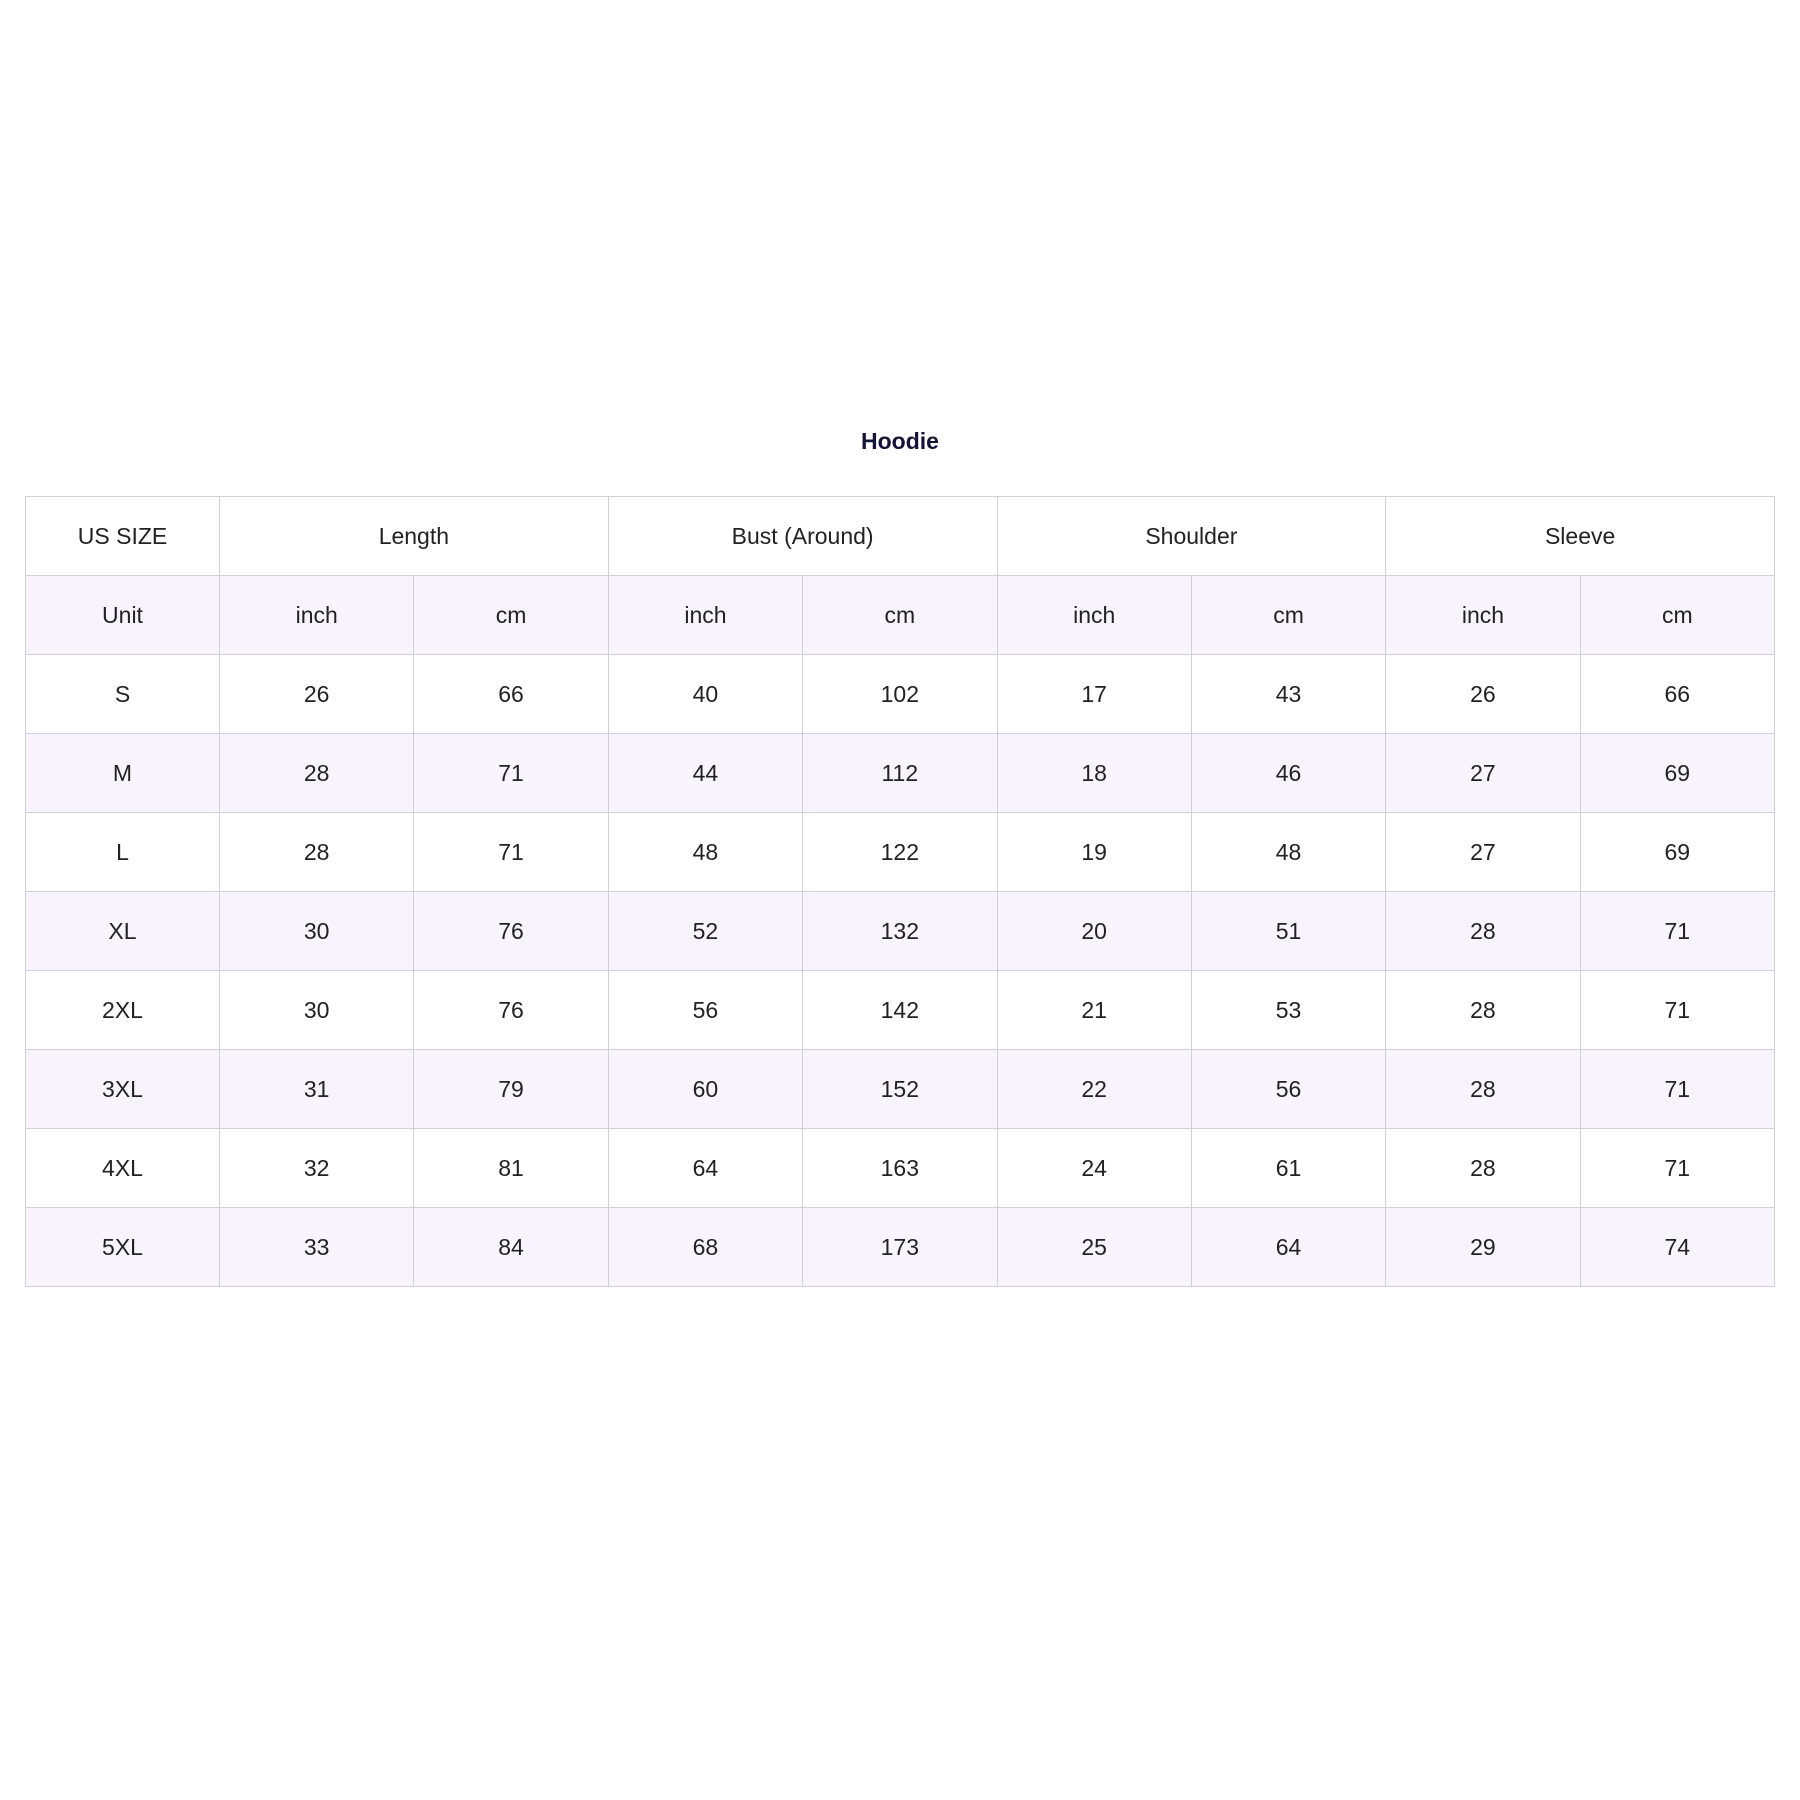  Describe the element at coordinates (1288, 931) in the screenshot. I see `value-cell: 51` at that location.